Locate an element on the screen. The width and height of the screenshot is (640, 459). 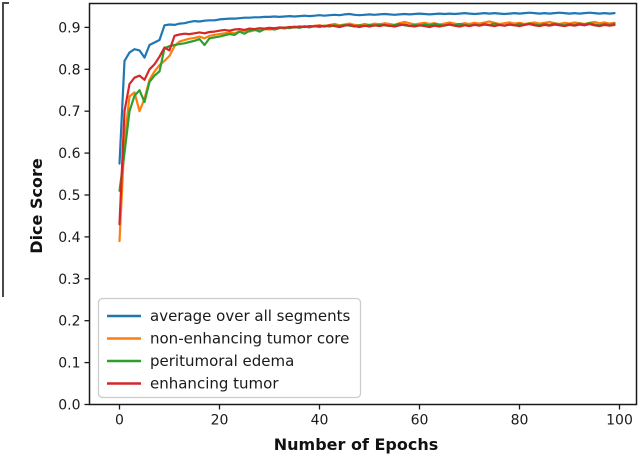
y-tick-label-0.1: 0.1 is located at coordinates (69, 364).